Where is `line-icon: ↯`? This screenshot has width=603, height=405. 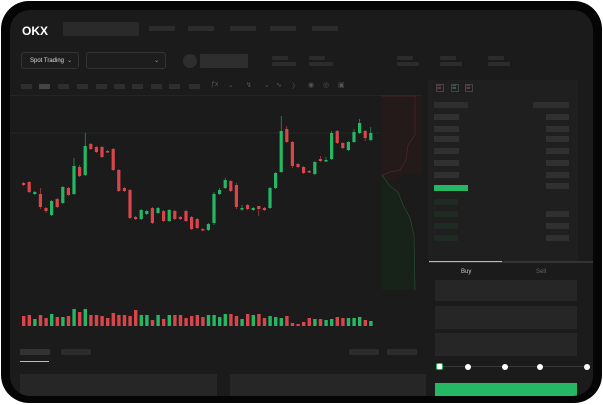
line-icon: ↯ is located at coordinates (249, 85).